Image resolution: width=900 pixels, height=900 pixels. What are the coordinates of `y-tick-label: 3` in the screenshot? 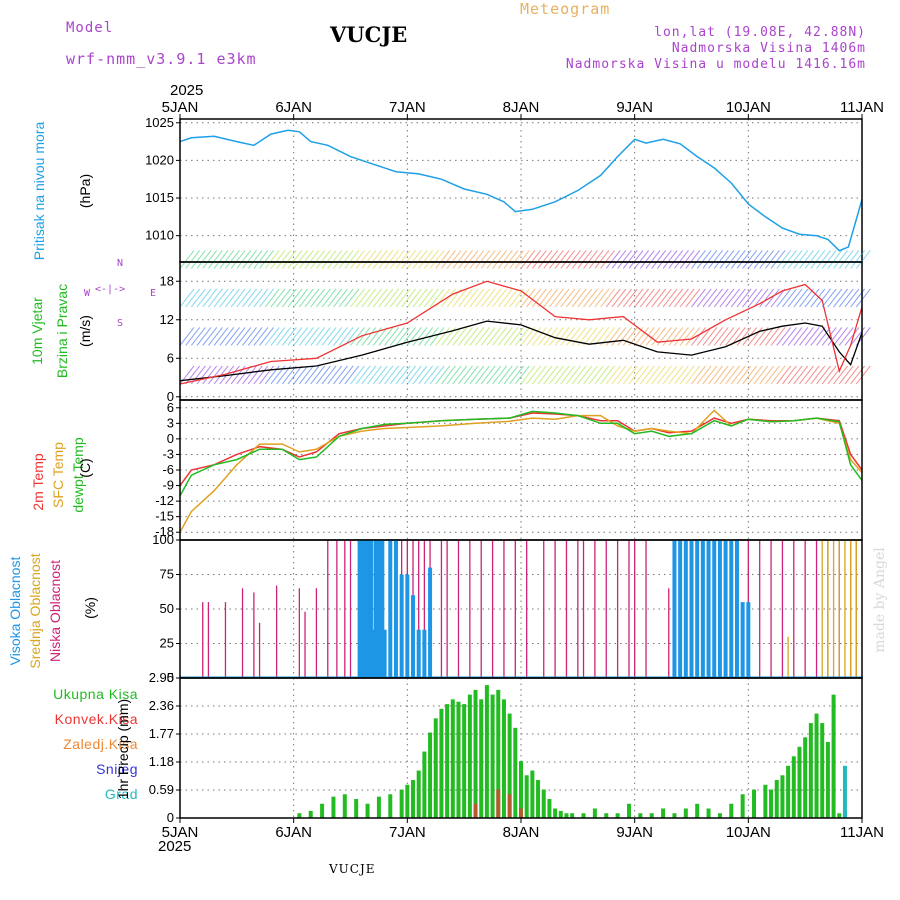 It's located at (170, 422).